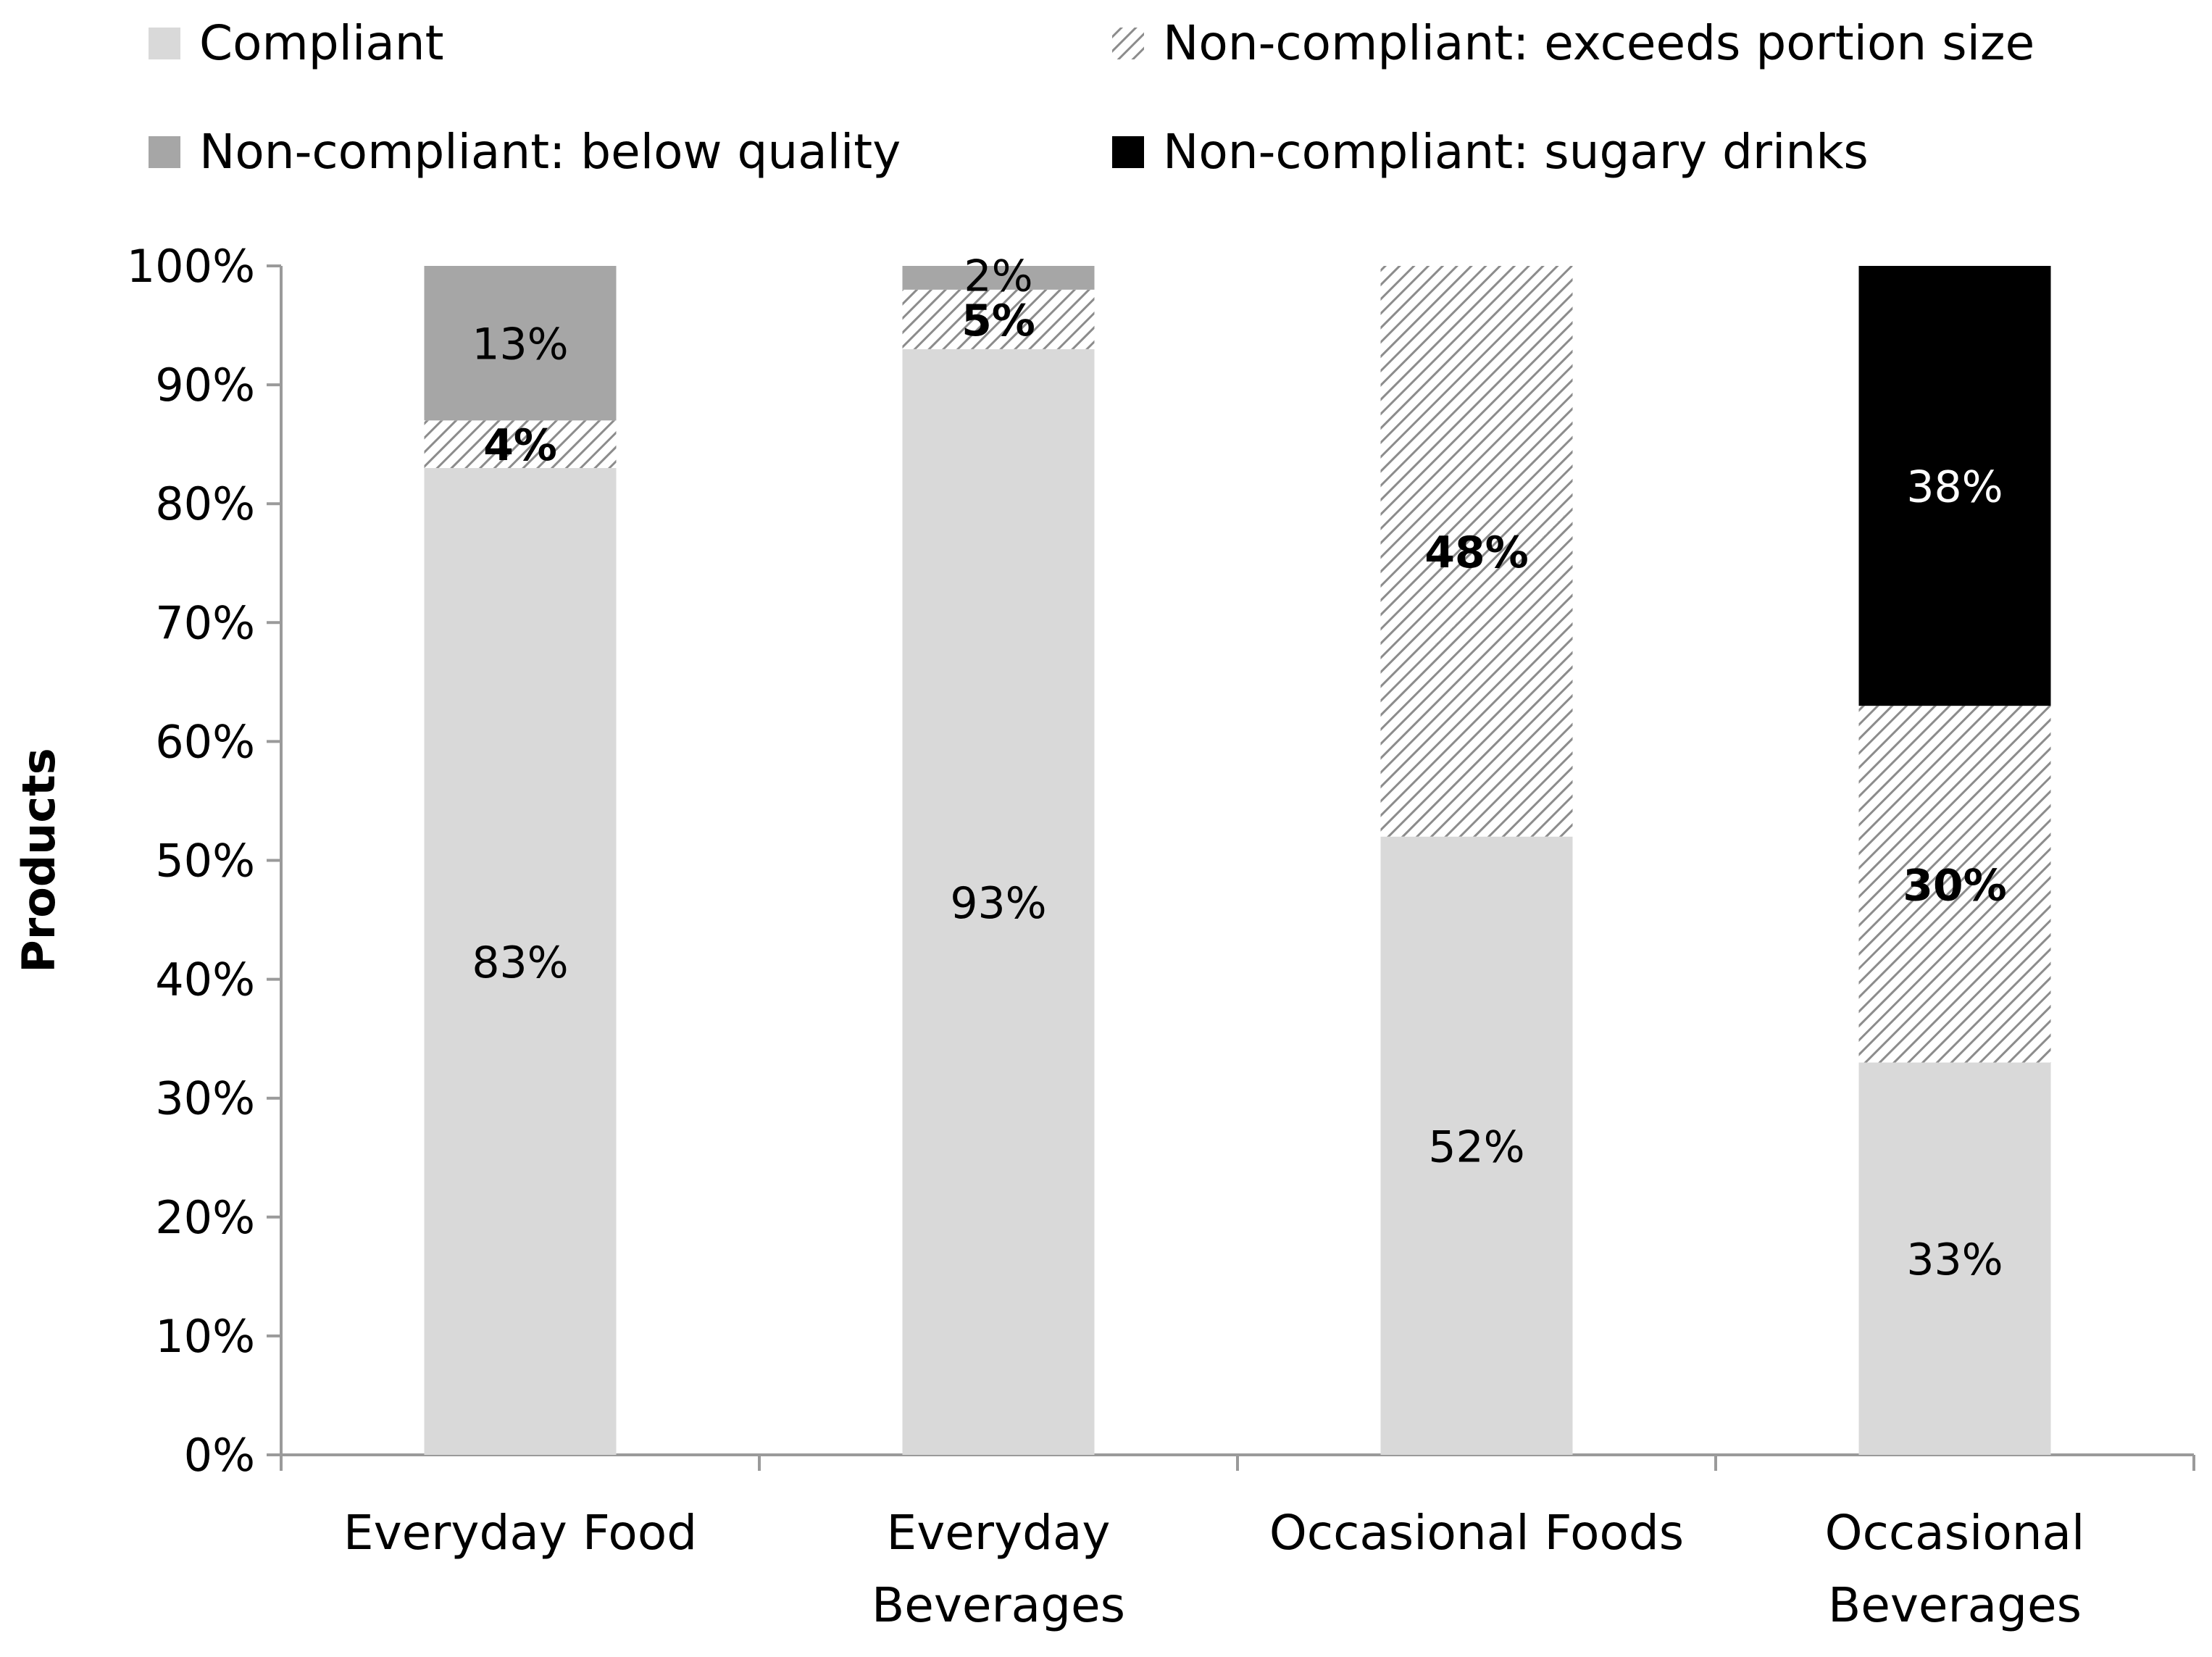 This screenshot has width=2212, height=1657. I want to click on data-label: 13%, so click(520, 345).